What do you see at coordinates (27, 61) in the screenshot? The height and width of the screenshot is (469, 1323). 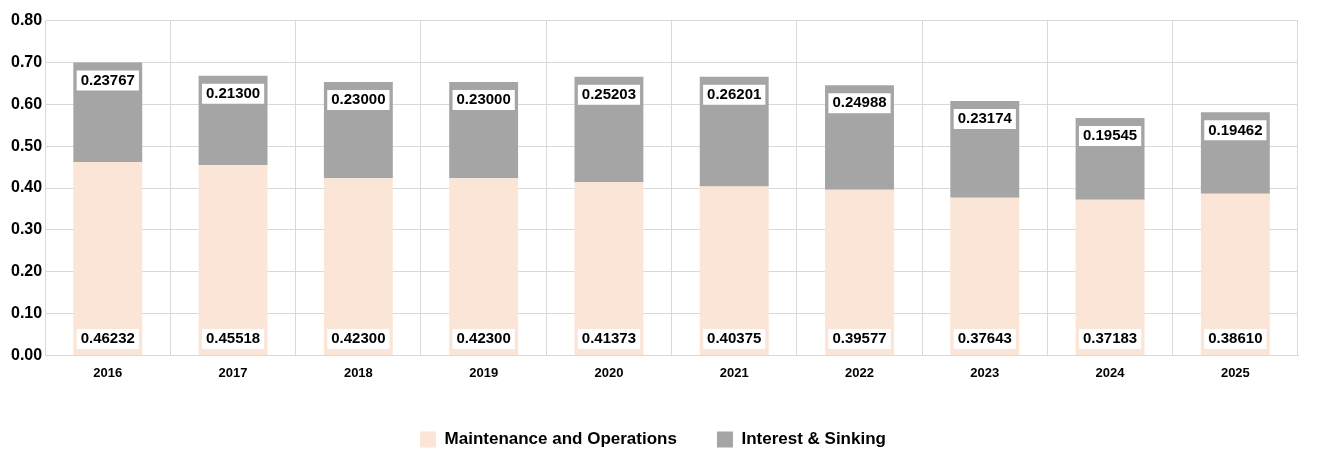 I see `y-tick-label: 0.70` at bounding box center [27, 61].